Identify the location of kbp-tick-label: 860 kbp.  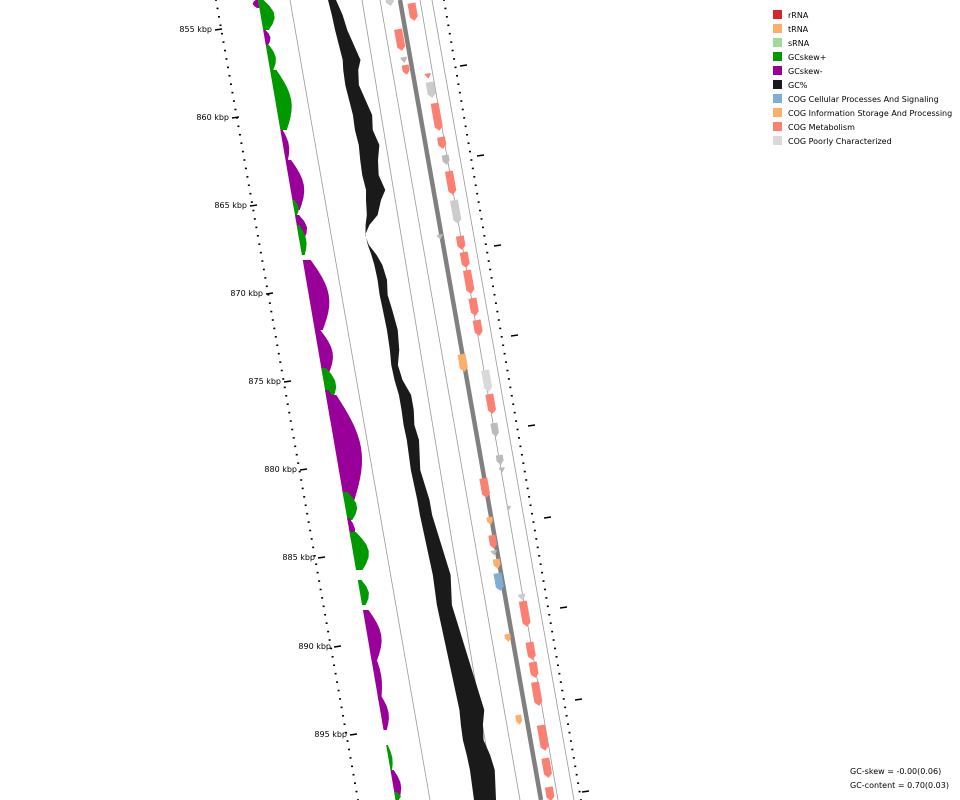
(212, 117).